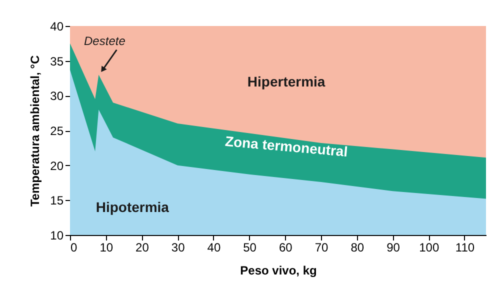 The height and width of the screenshot is (297, 500). I want to click on x-tick-label: 100, so click(429, 247).